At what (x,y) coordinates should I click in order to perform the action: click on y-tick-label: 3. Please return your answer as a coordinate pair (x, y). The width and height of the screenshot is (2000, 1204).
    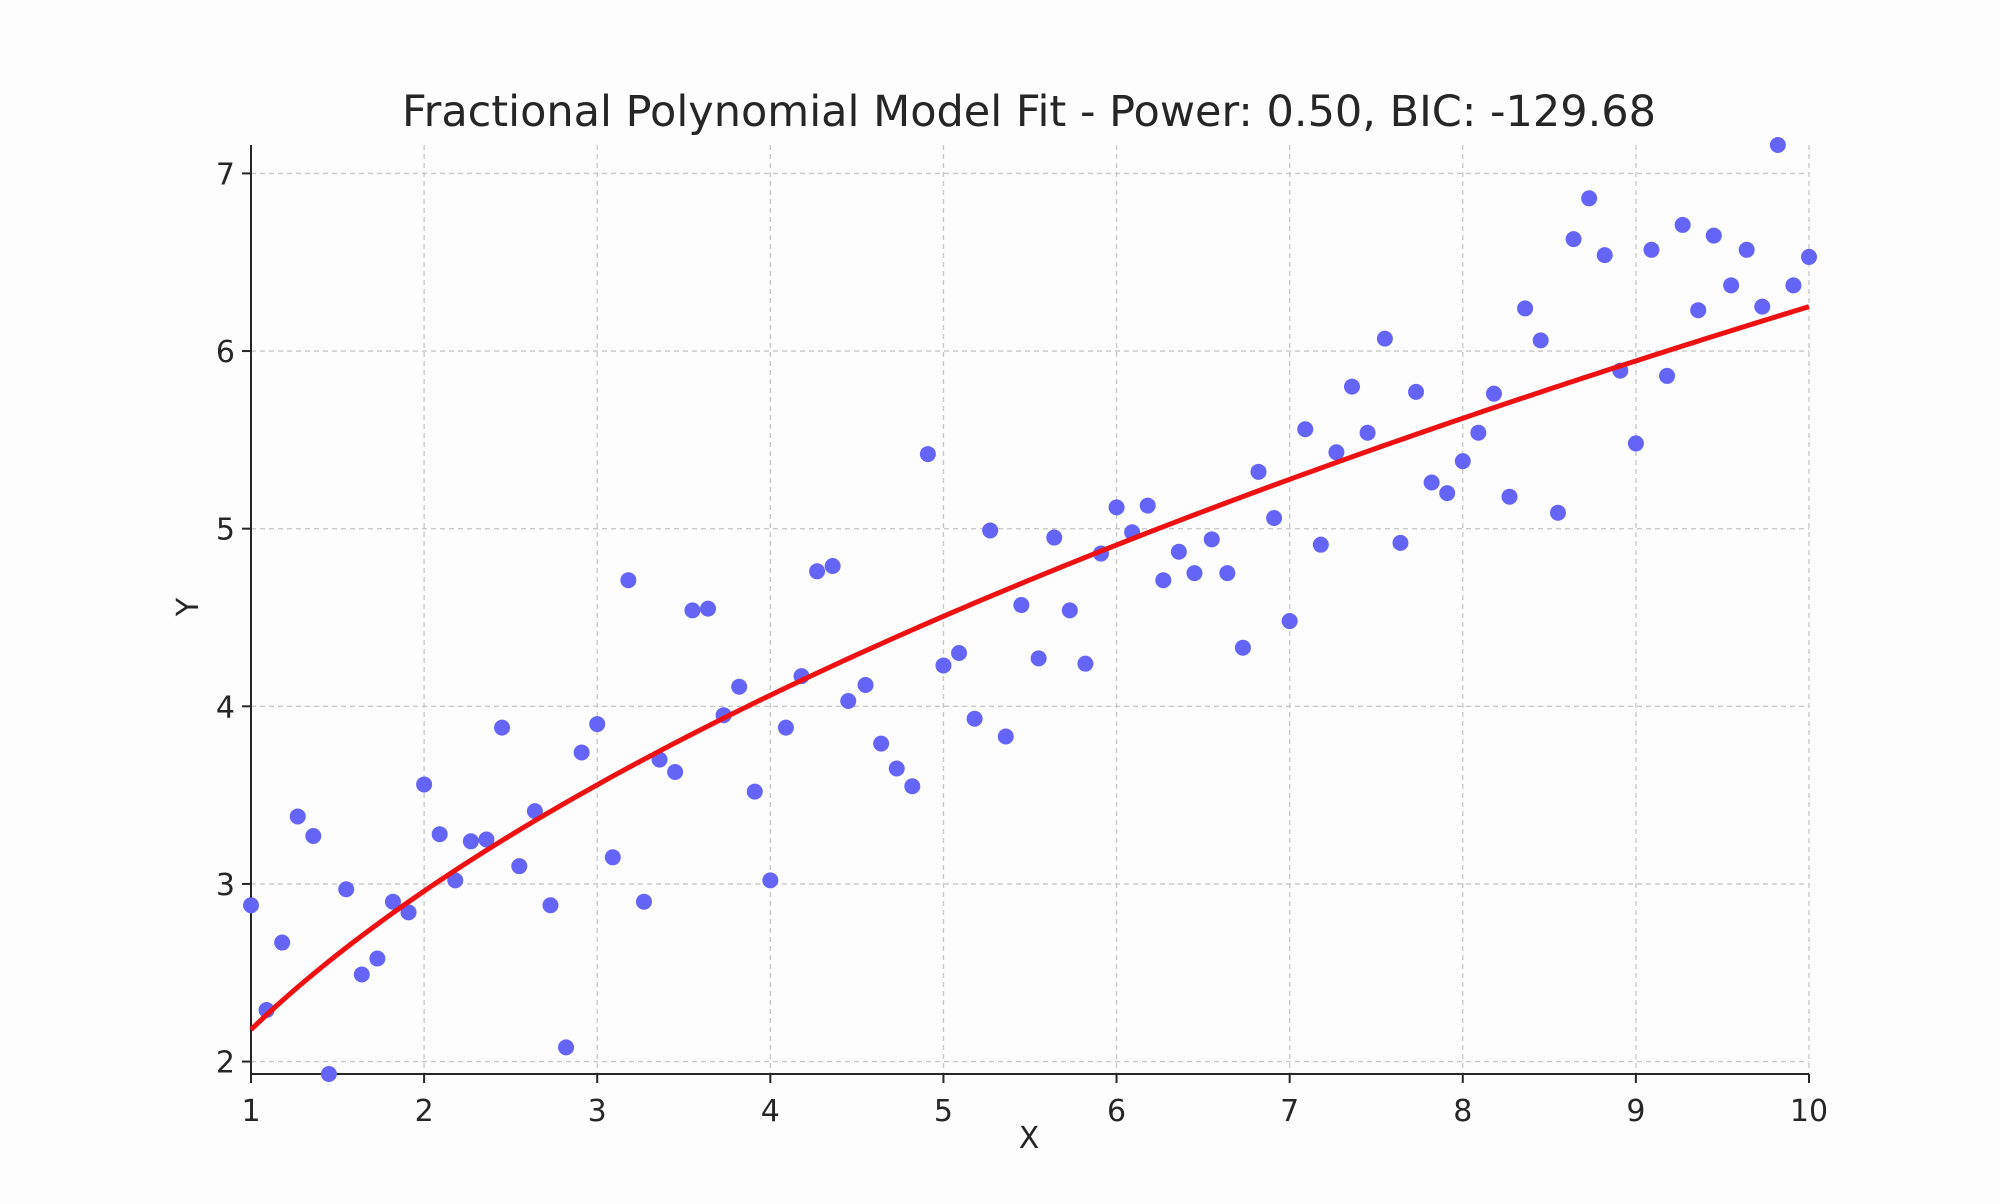
    Looking at the image, I should click on (225, 885).